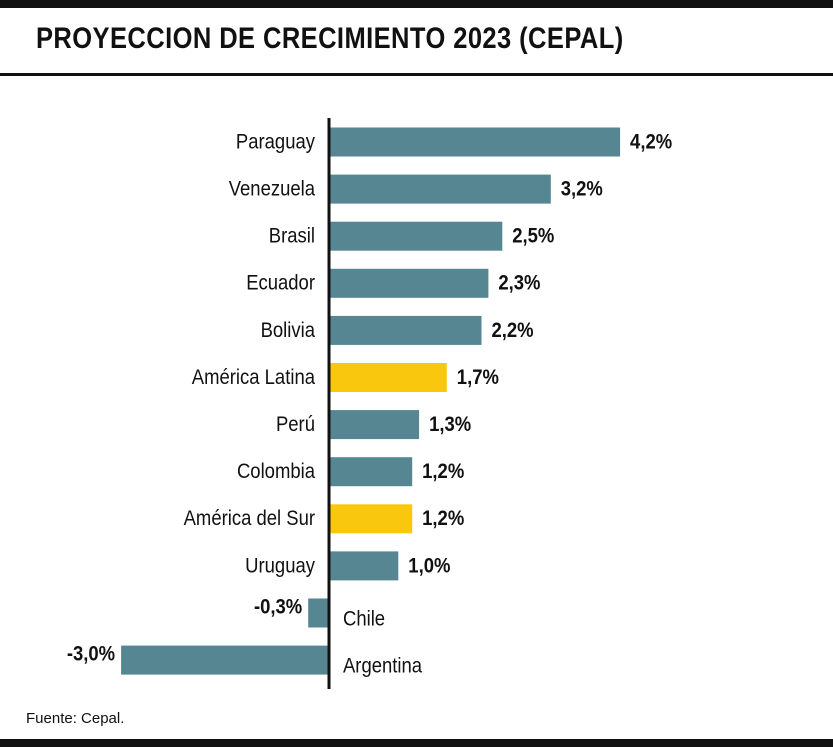 Image resolution: width=833 pixels, height=747 pixels. What do you see at coordinates (91, 653) in the screenshot?
I see `value-label-argentina: -3,0%` at bounding box center [91, 653].